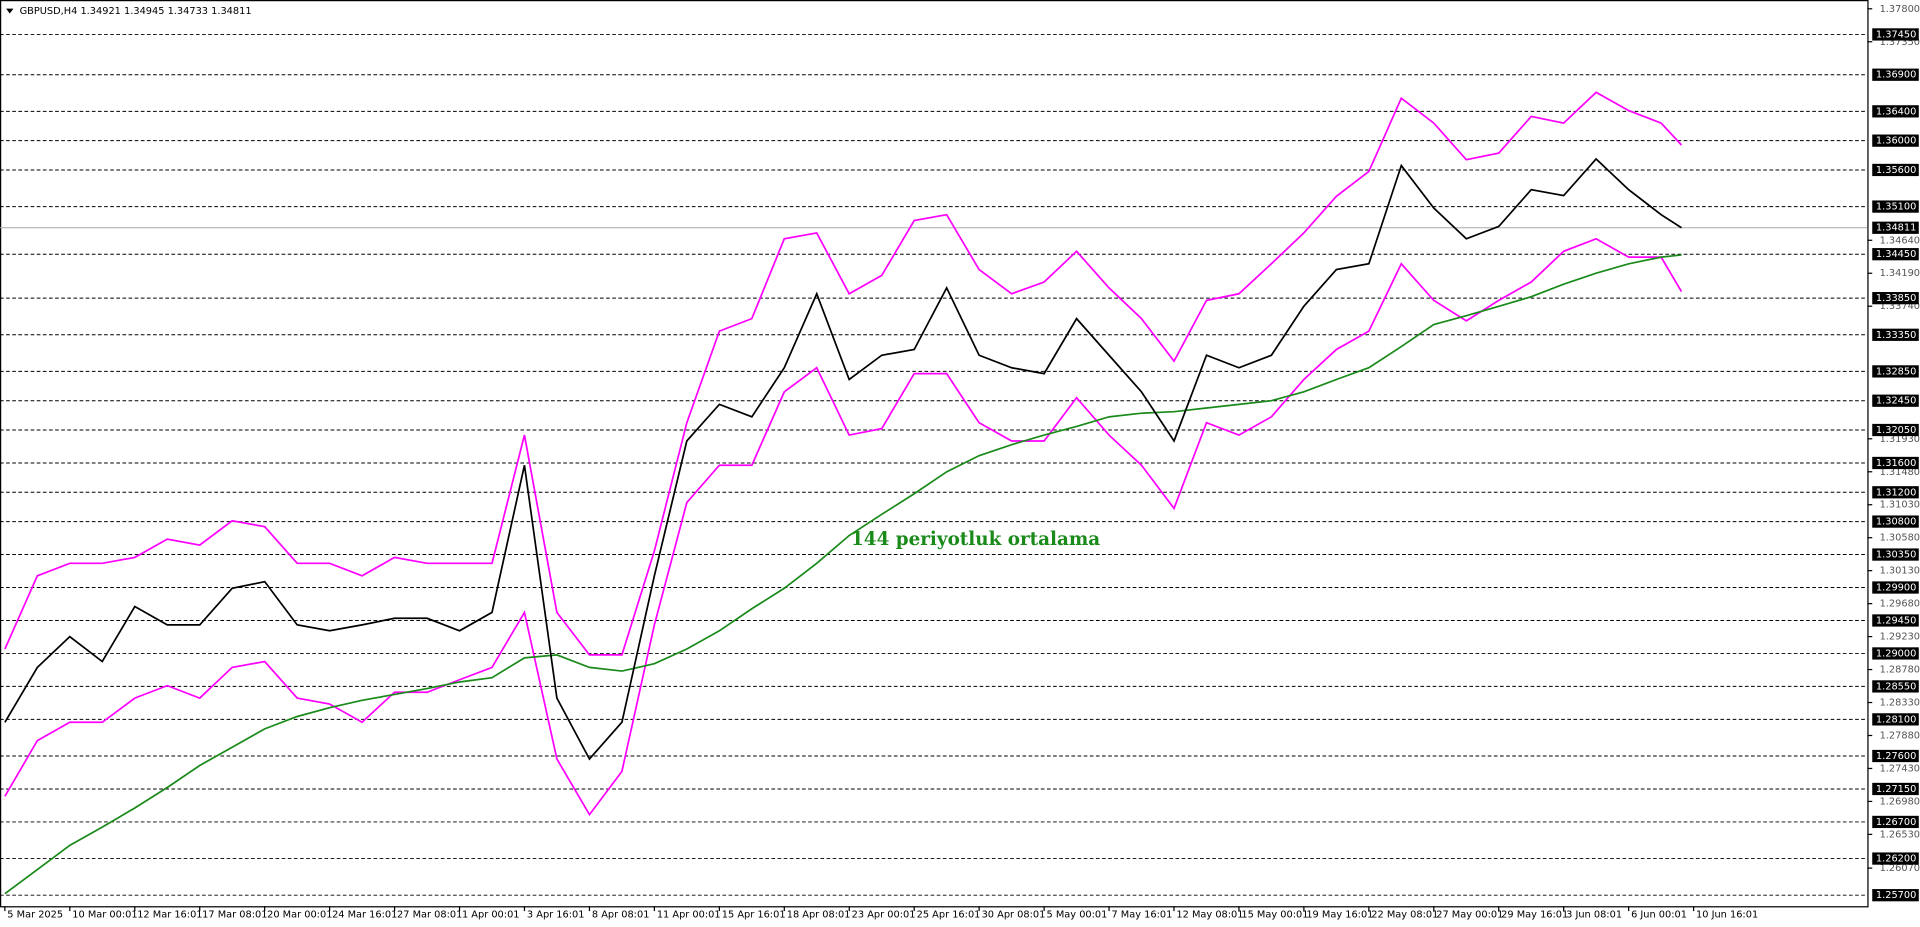 The height and width of the screenshot is (927, 1920). I want to click on y-tick-label: 1.26980, so click(1900, 801).